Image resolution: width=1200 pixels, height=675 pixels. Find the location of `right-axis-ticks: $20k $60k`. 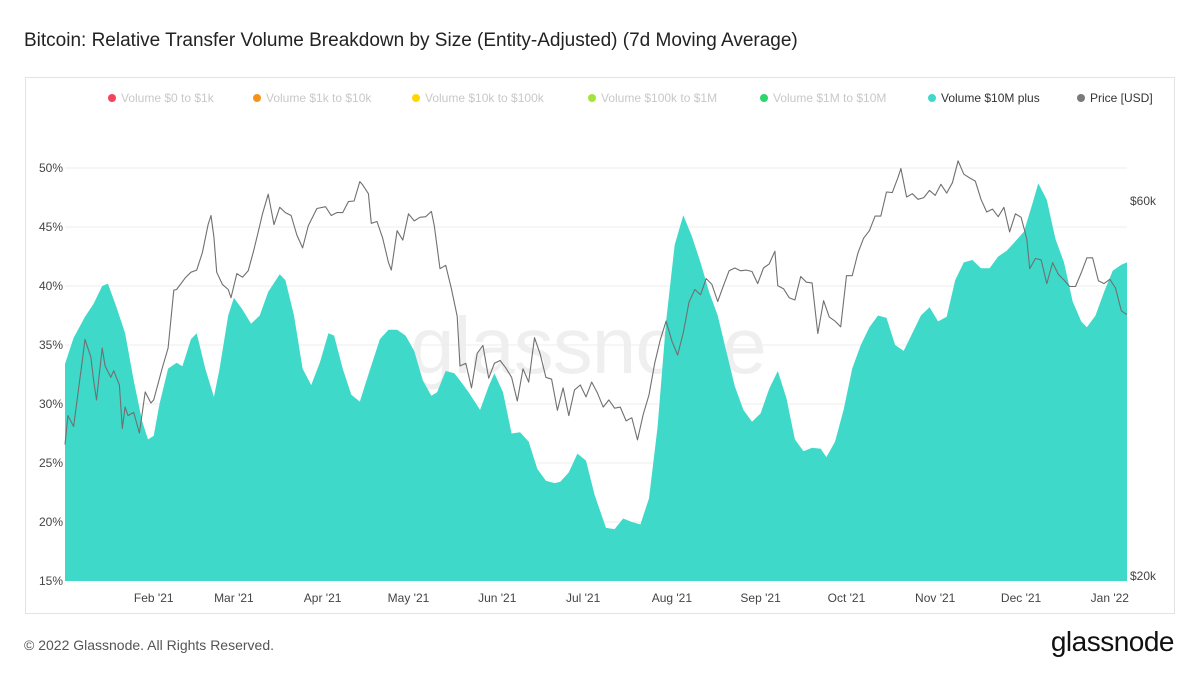

right-axis-ticks: $20k $60k is located at coordinates (1143, 388).